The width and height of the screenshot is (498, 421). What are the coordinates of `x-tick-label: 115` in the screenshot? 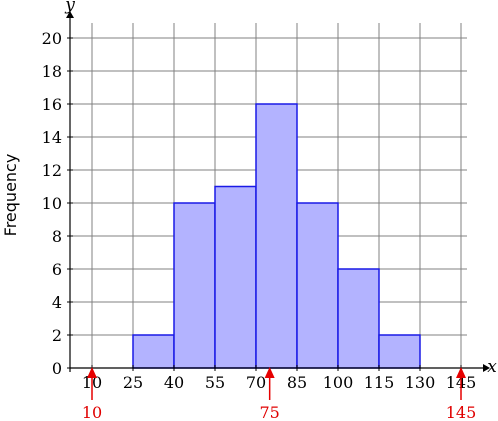 It's located at (379, 382).